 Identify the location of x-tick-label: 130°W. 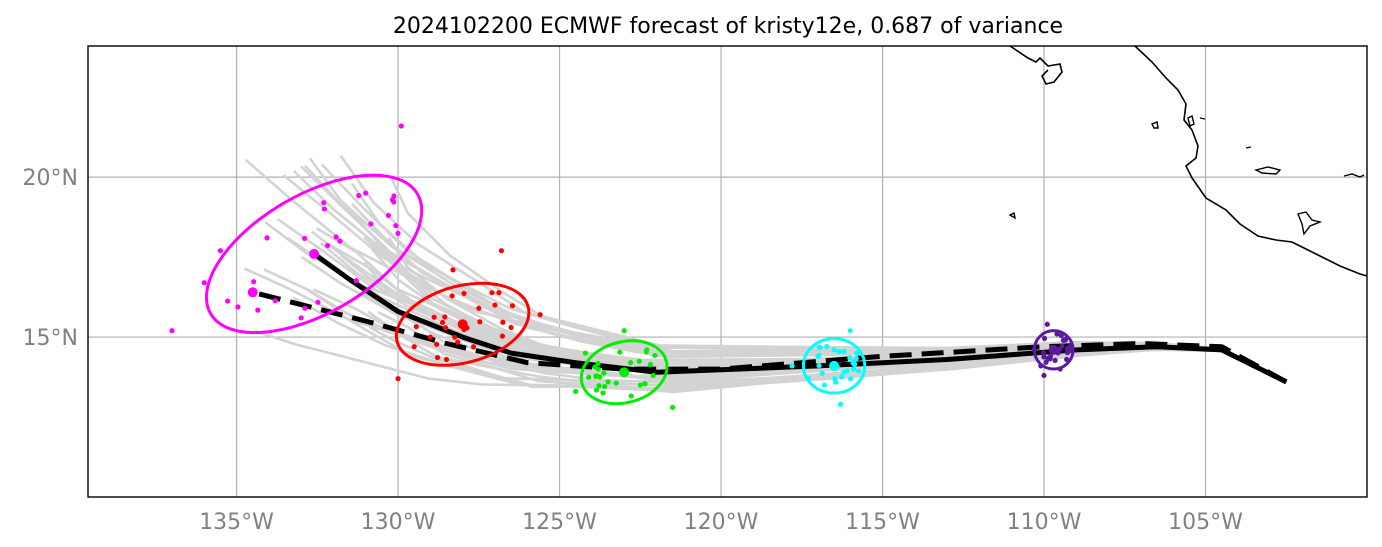
(398, 522).